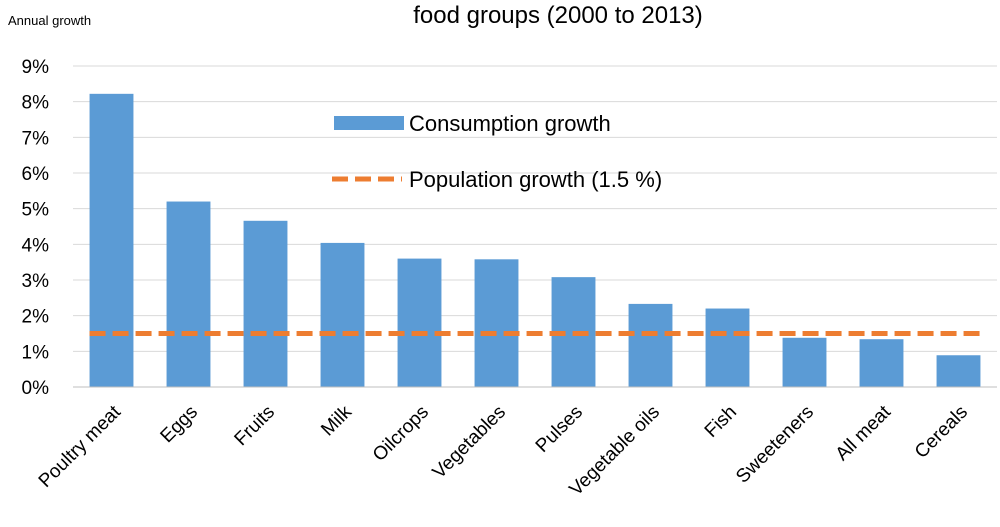 The image size is (1000, 527). I want to click on x-tick-label: Vegetables, so click(469, 442).